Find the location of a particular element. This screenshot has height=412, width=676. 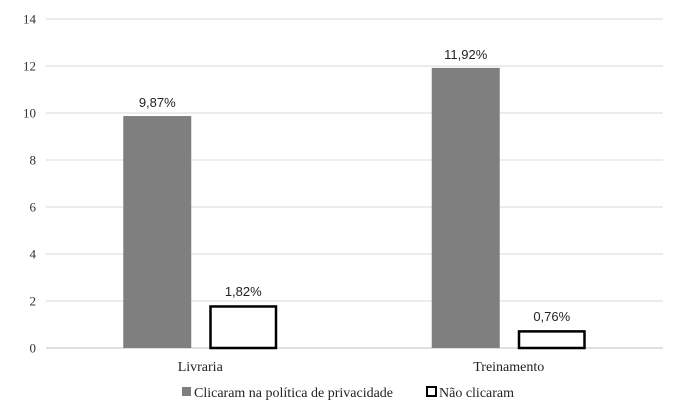

y-tick-label: 14 is located at coordinates (30, 19).